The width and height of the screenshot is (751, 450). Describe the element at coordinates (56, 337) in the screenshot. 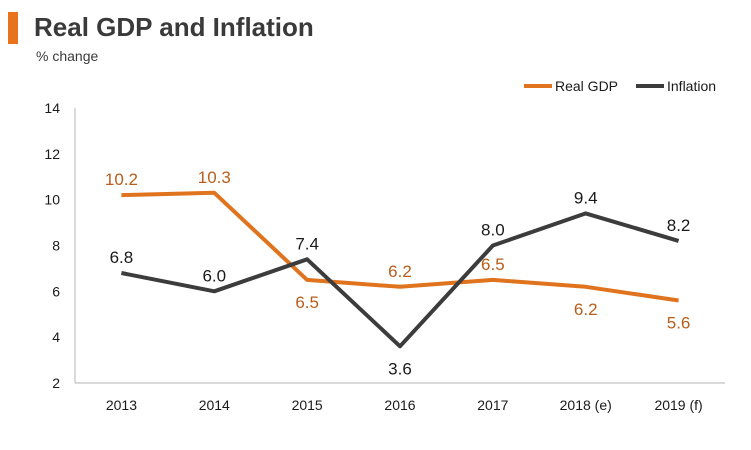

I see `y-tick-label: 4` at that location.